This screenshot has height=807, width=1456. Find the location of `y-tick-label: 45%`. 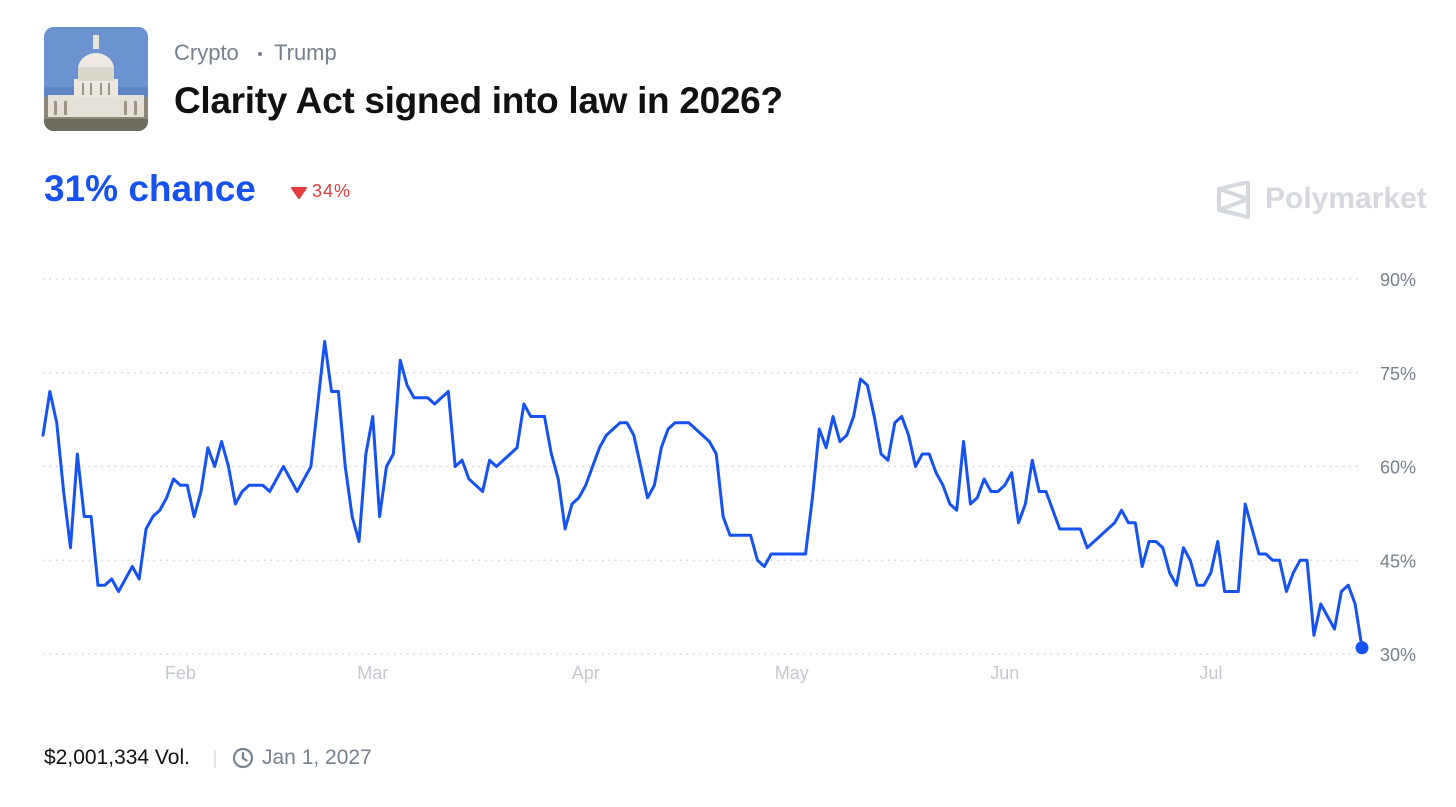

y-tick-label: 45% is located at coordinates (1398, 561).